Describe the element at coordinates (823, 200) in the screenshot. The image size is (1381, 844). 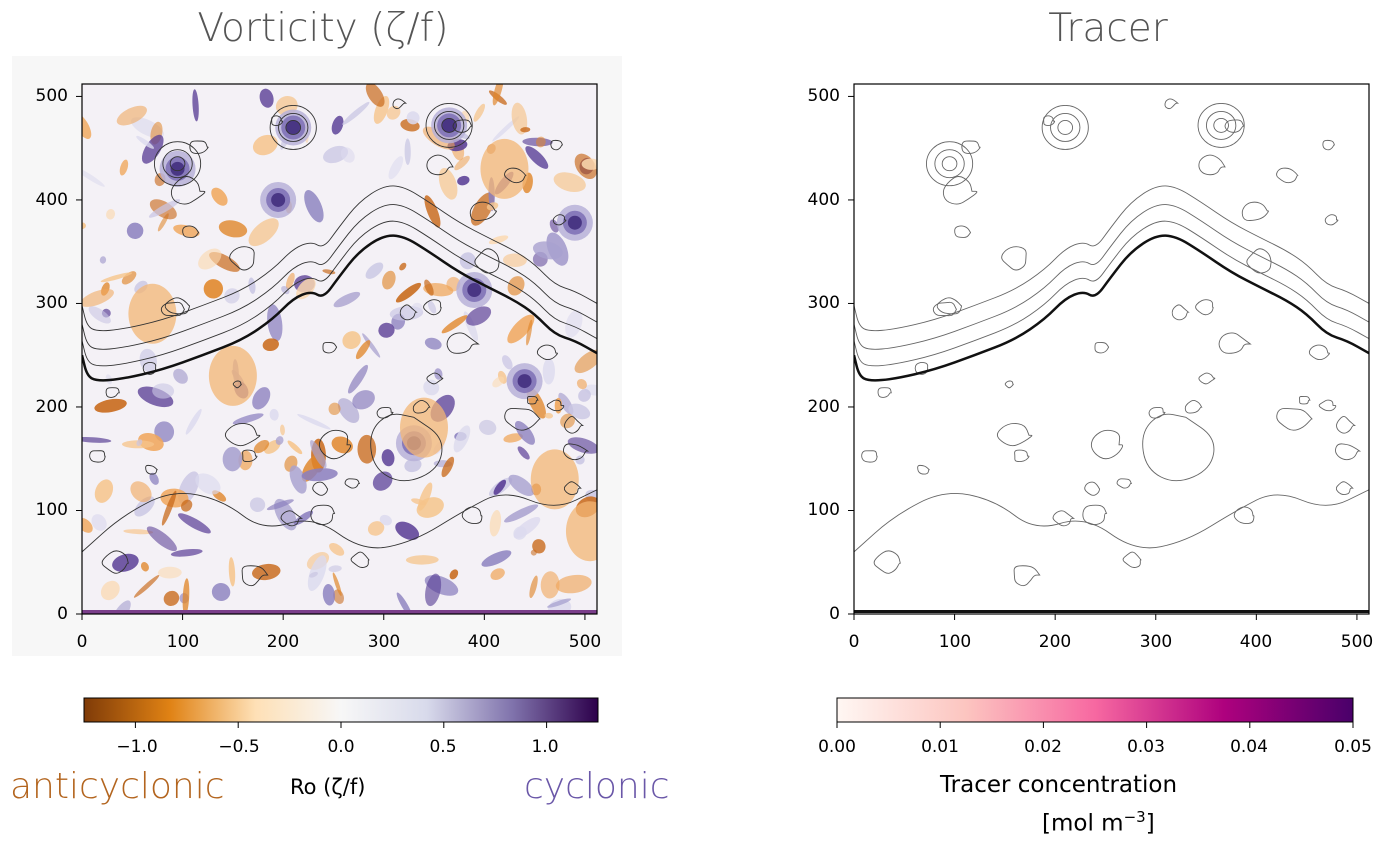
I see `tracer-y-tick-400: 400` at that location.